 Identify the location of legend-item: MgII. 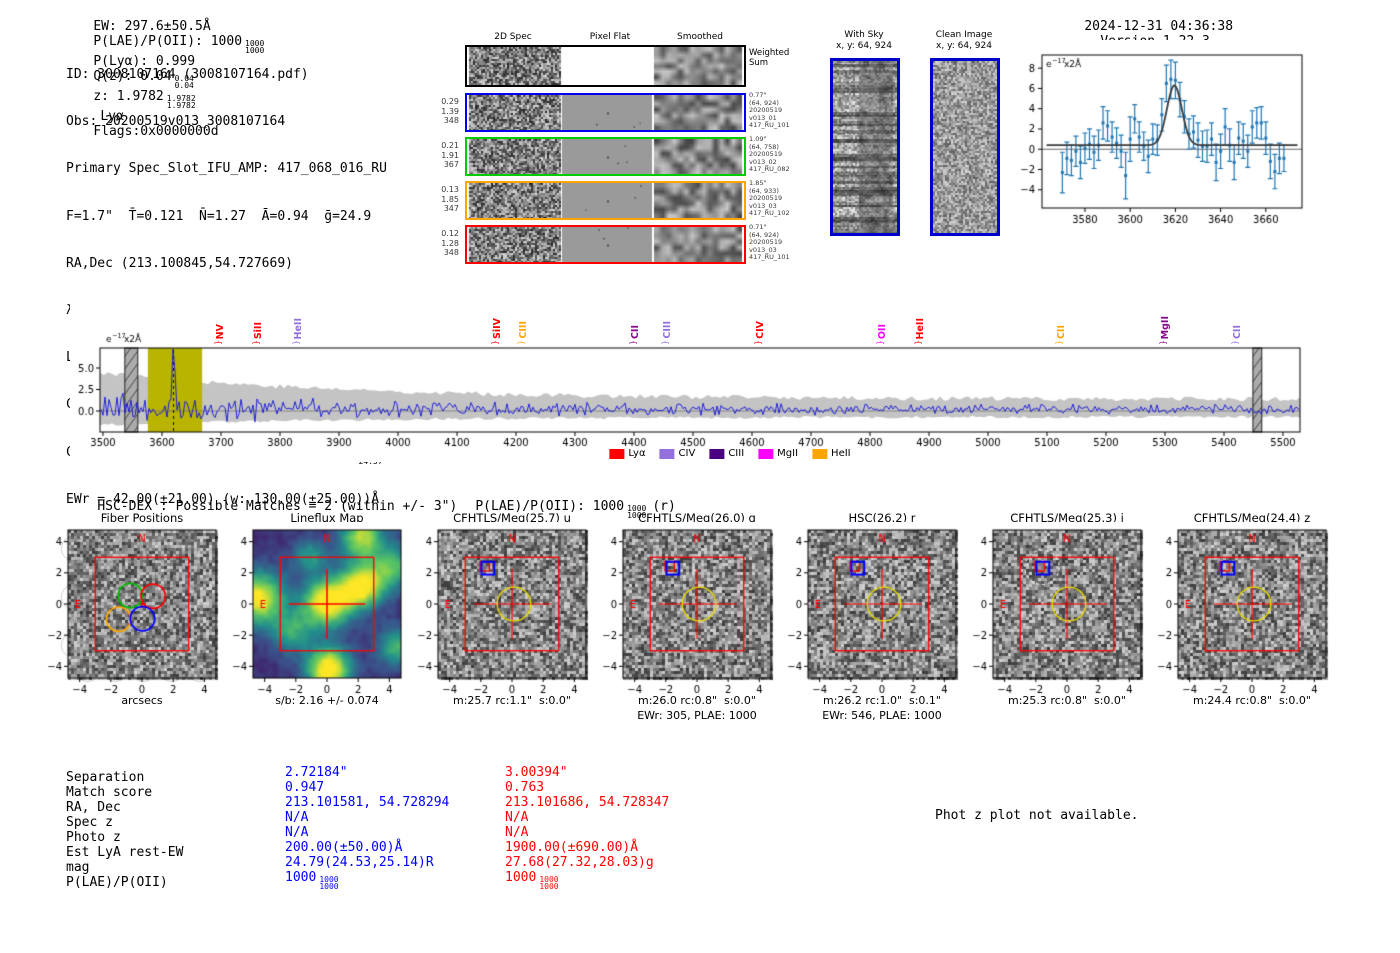
(778, 453).